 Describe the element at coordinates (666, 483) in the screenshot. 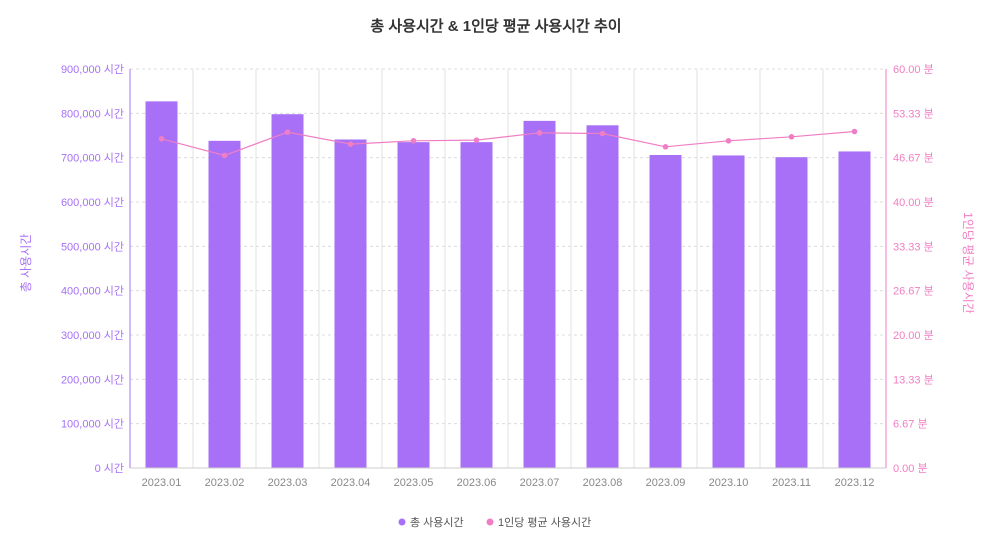

I see `x-tick-label: 2023.09` at that location.